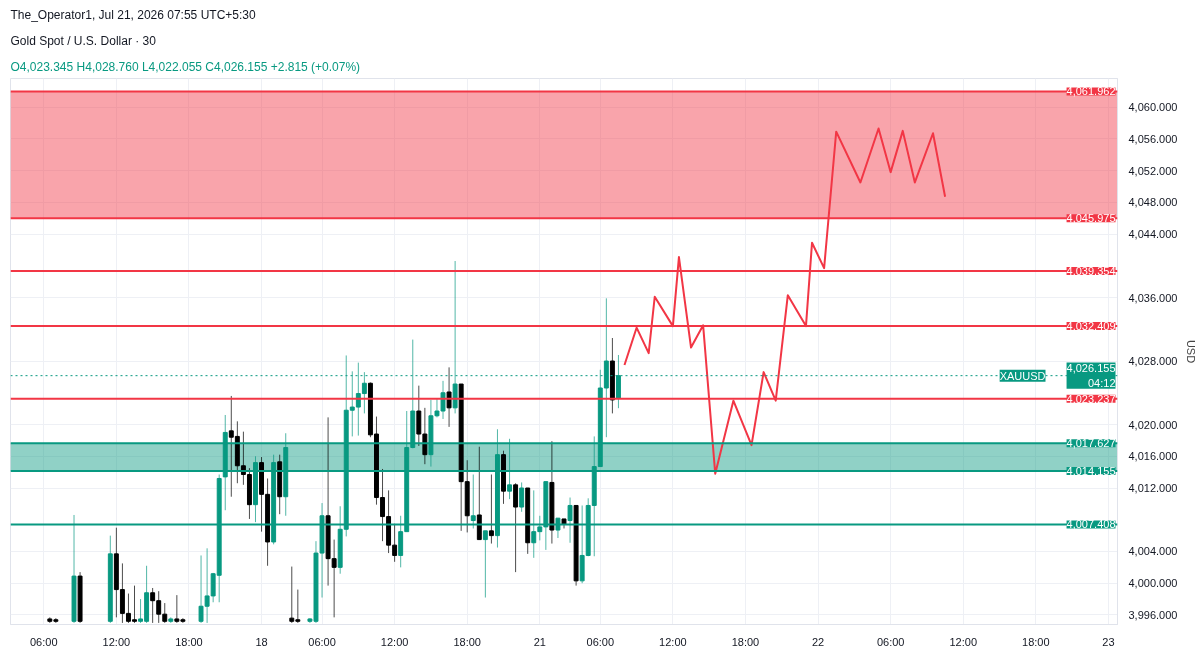 The height and width of the screenshot is (658, 1200). What do you see at coordinates (1153, 551) in the screenshot?
I see `y-tick-label: 4,004.000` at bounding box center [1153, 551].